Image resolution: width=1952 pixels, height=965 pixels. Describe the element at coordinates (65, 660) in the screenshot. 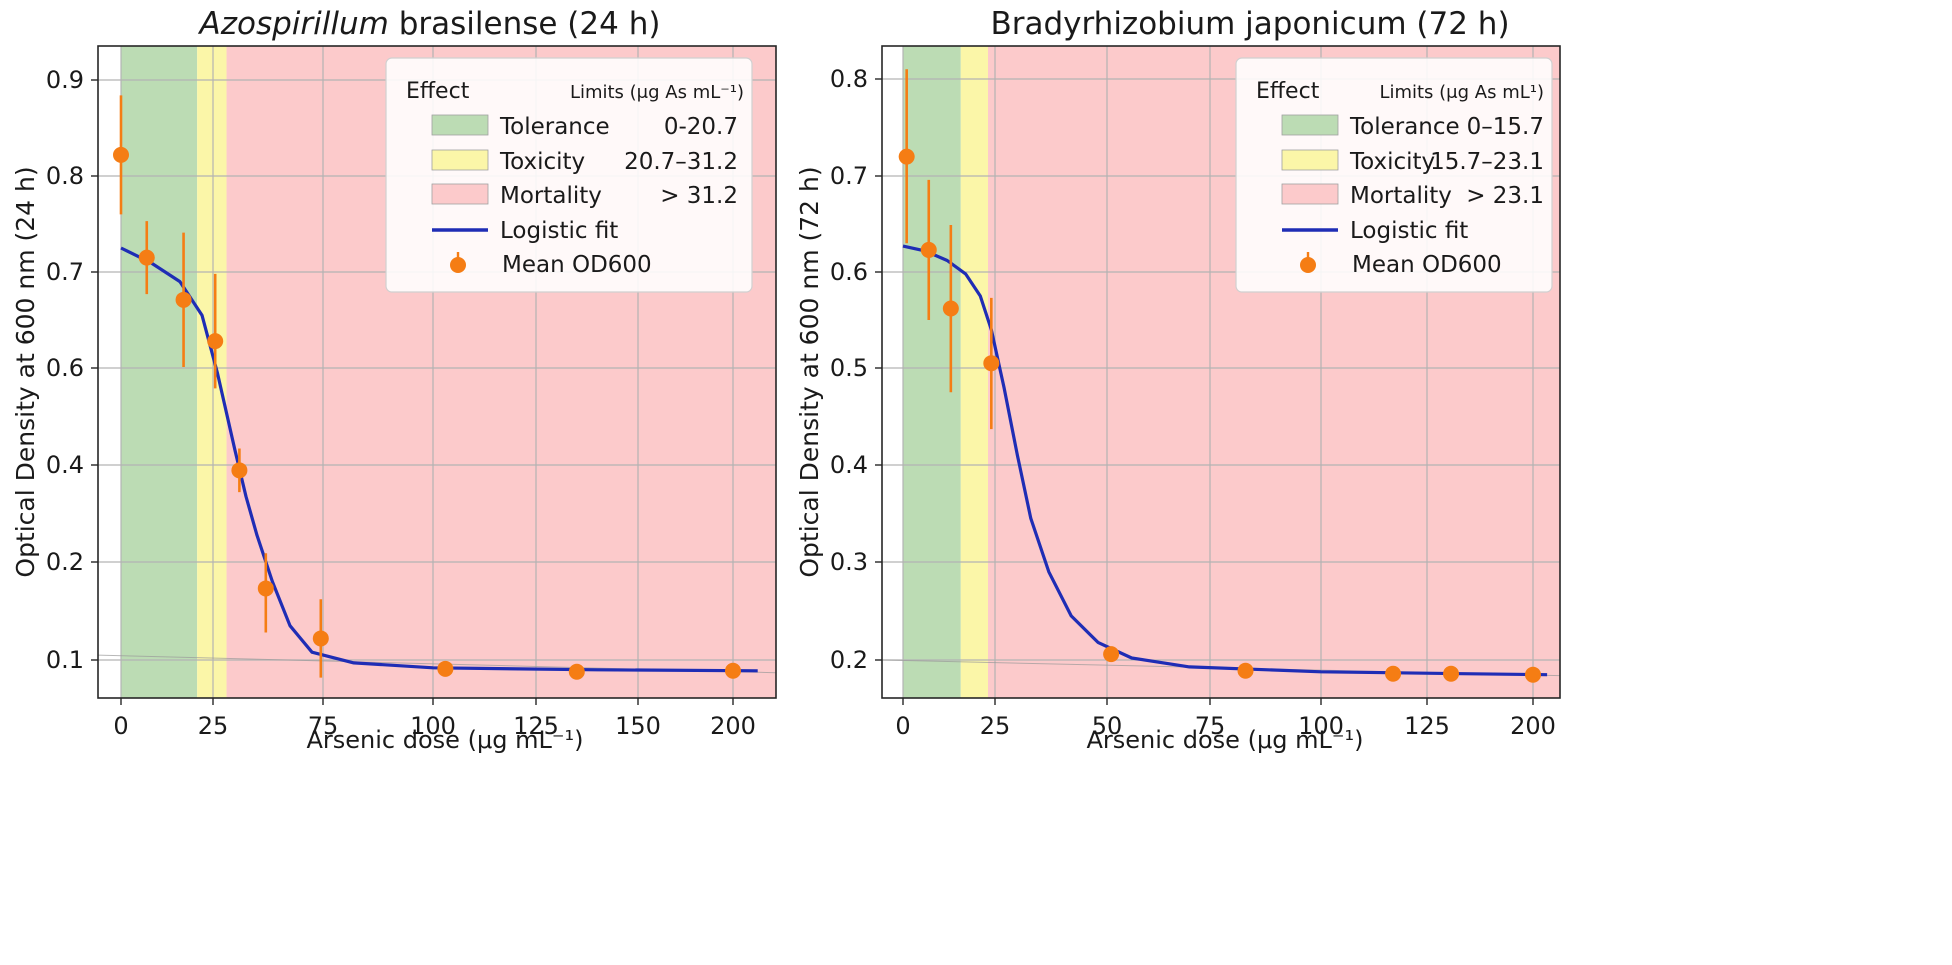

I see `y-tick-label: 0.1` at that location.